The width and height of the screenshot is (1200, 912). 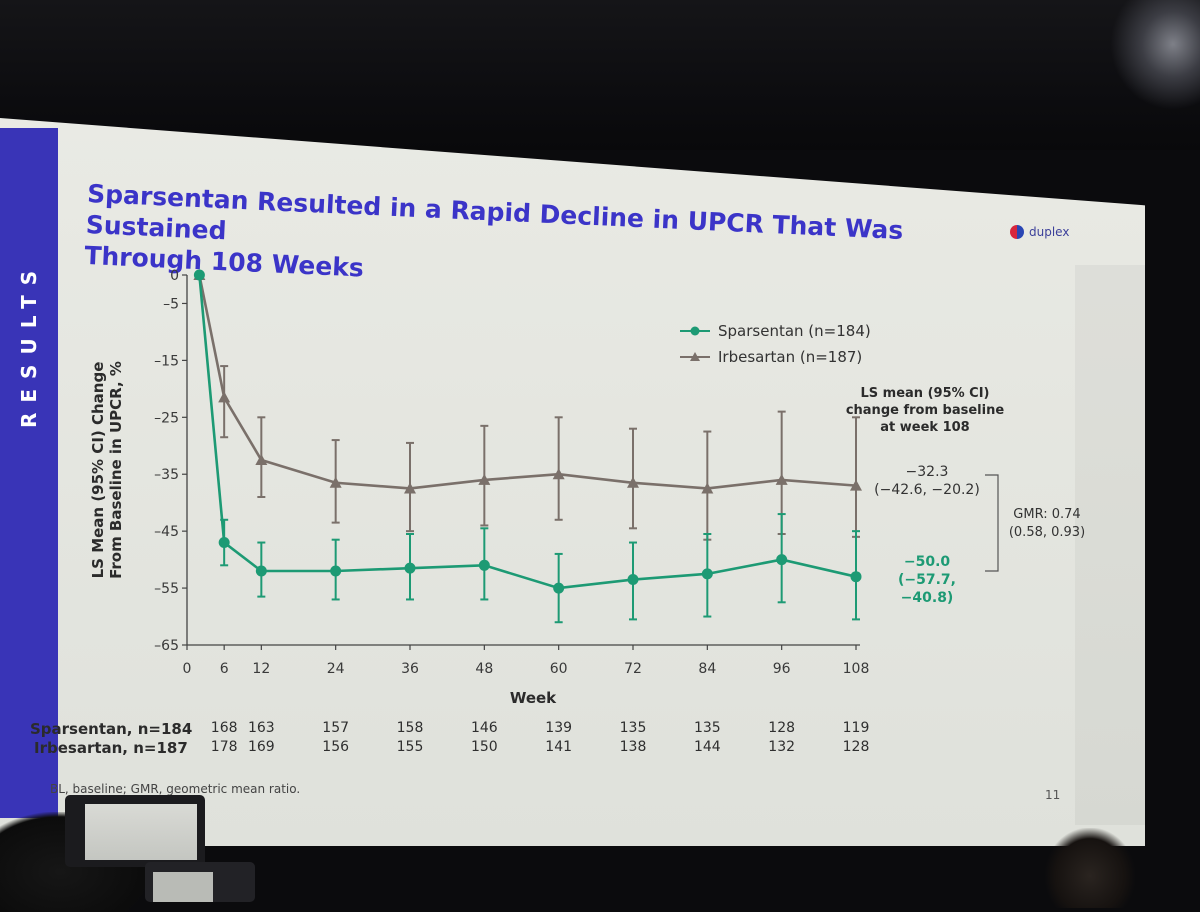 I want to click on x-tick-label: 6, so click(x=224, y=669).